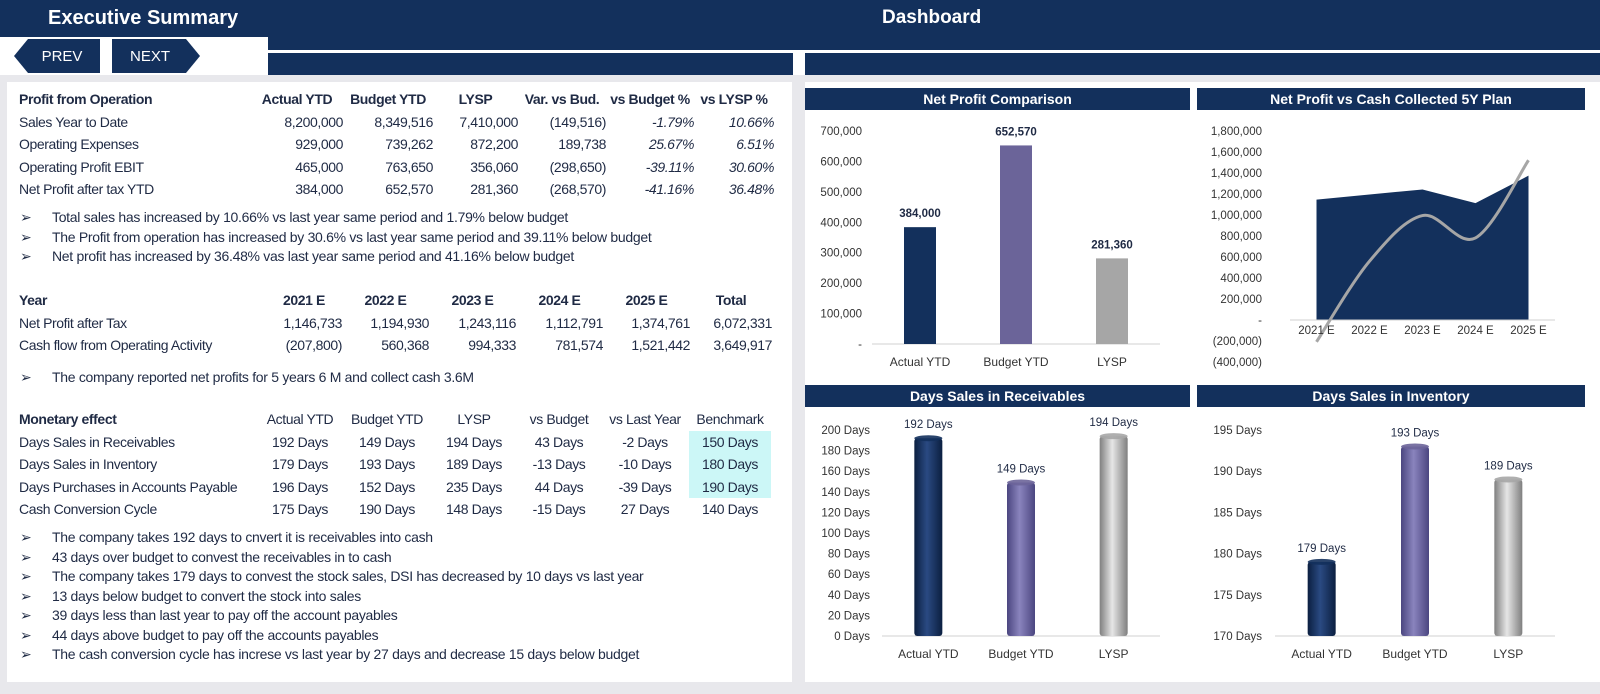 The image size is (1600, 694). What do you see at coordinates (385, 300) in the screenshot?
I see `table-header-cell: 2022 E` at bounding box center [385, 300].